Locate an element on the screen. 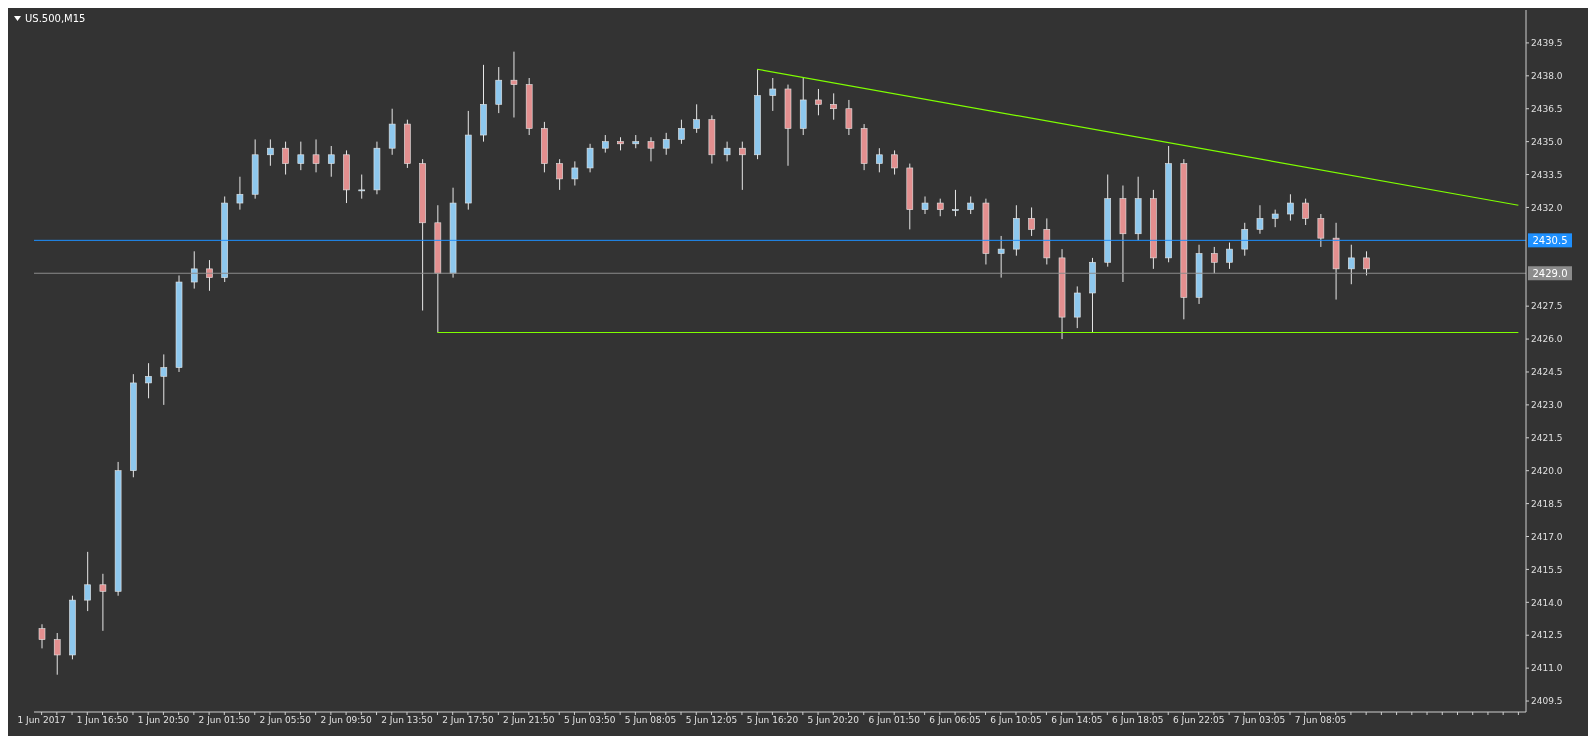 The width and height of the screenshot is (1596, 744). x-tick-label: 5 Jun 12:05 is located at coordinates (711, 720).